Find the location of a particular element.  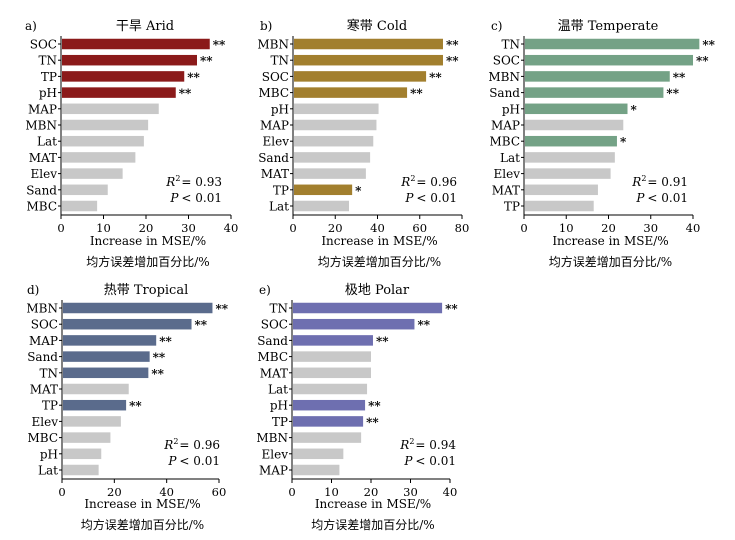

bar-elev is located at coordinates (92, 173).